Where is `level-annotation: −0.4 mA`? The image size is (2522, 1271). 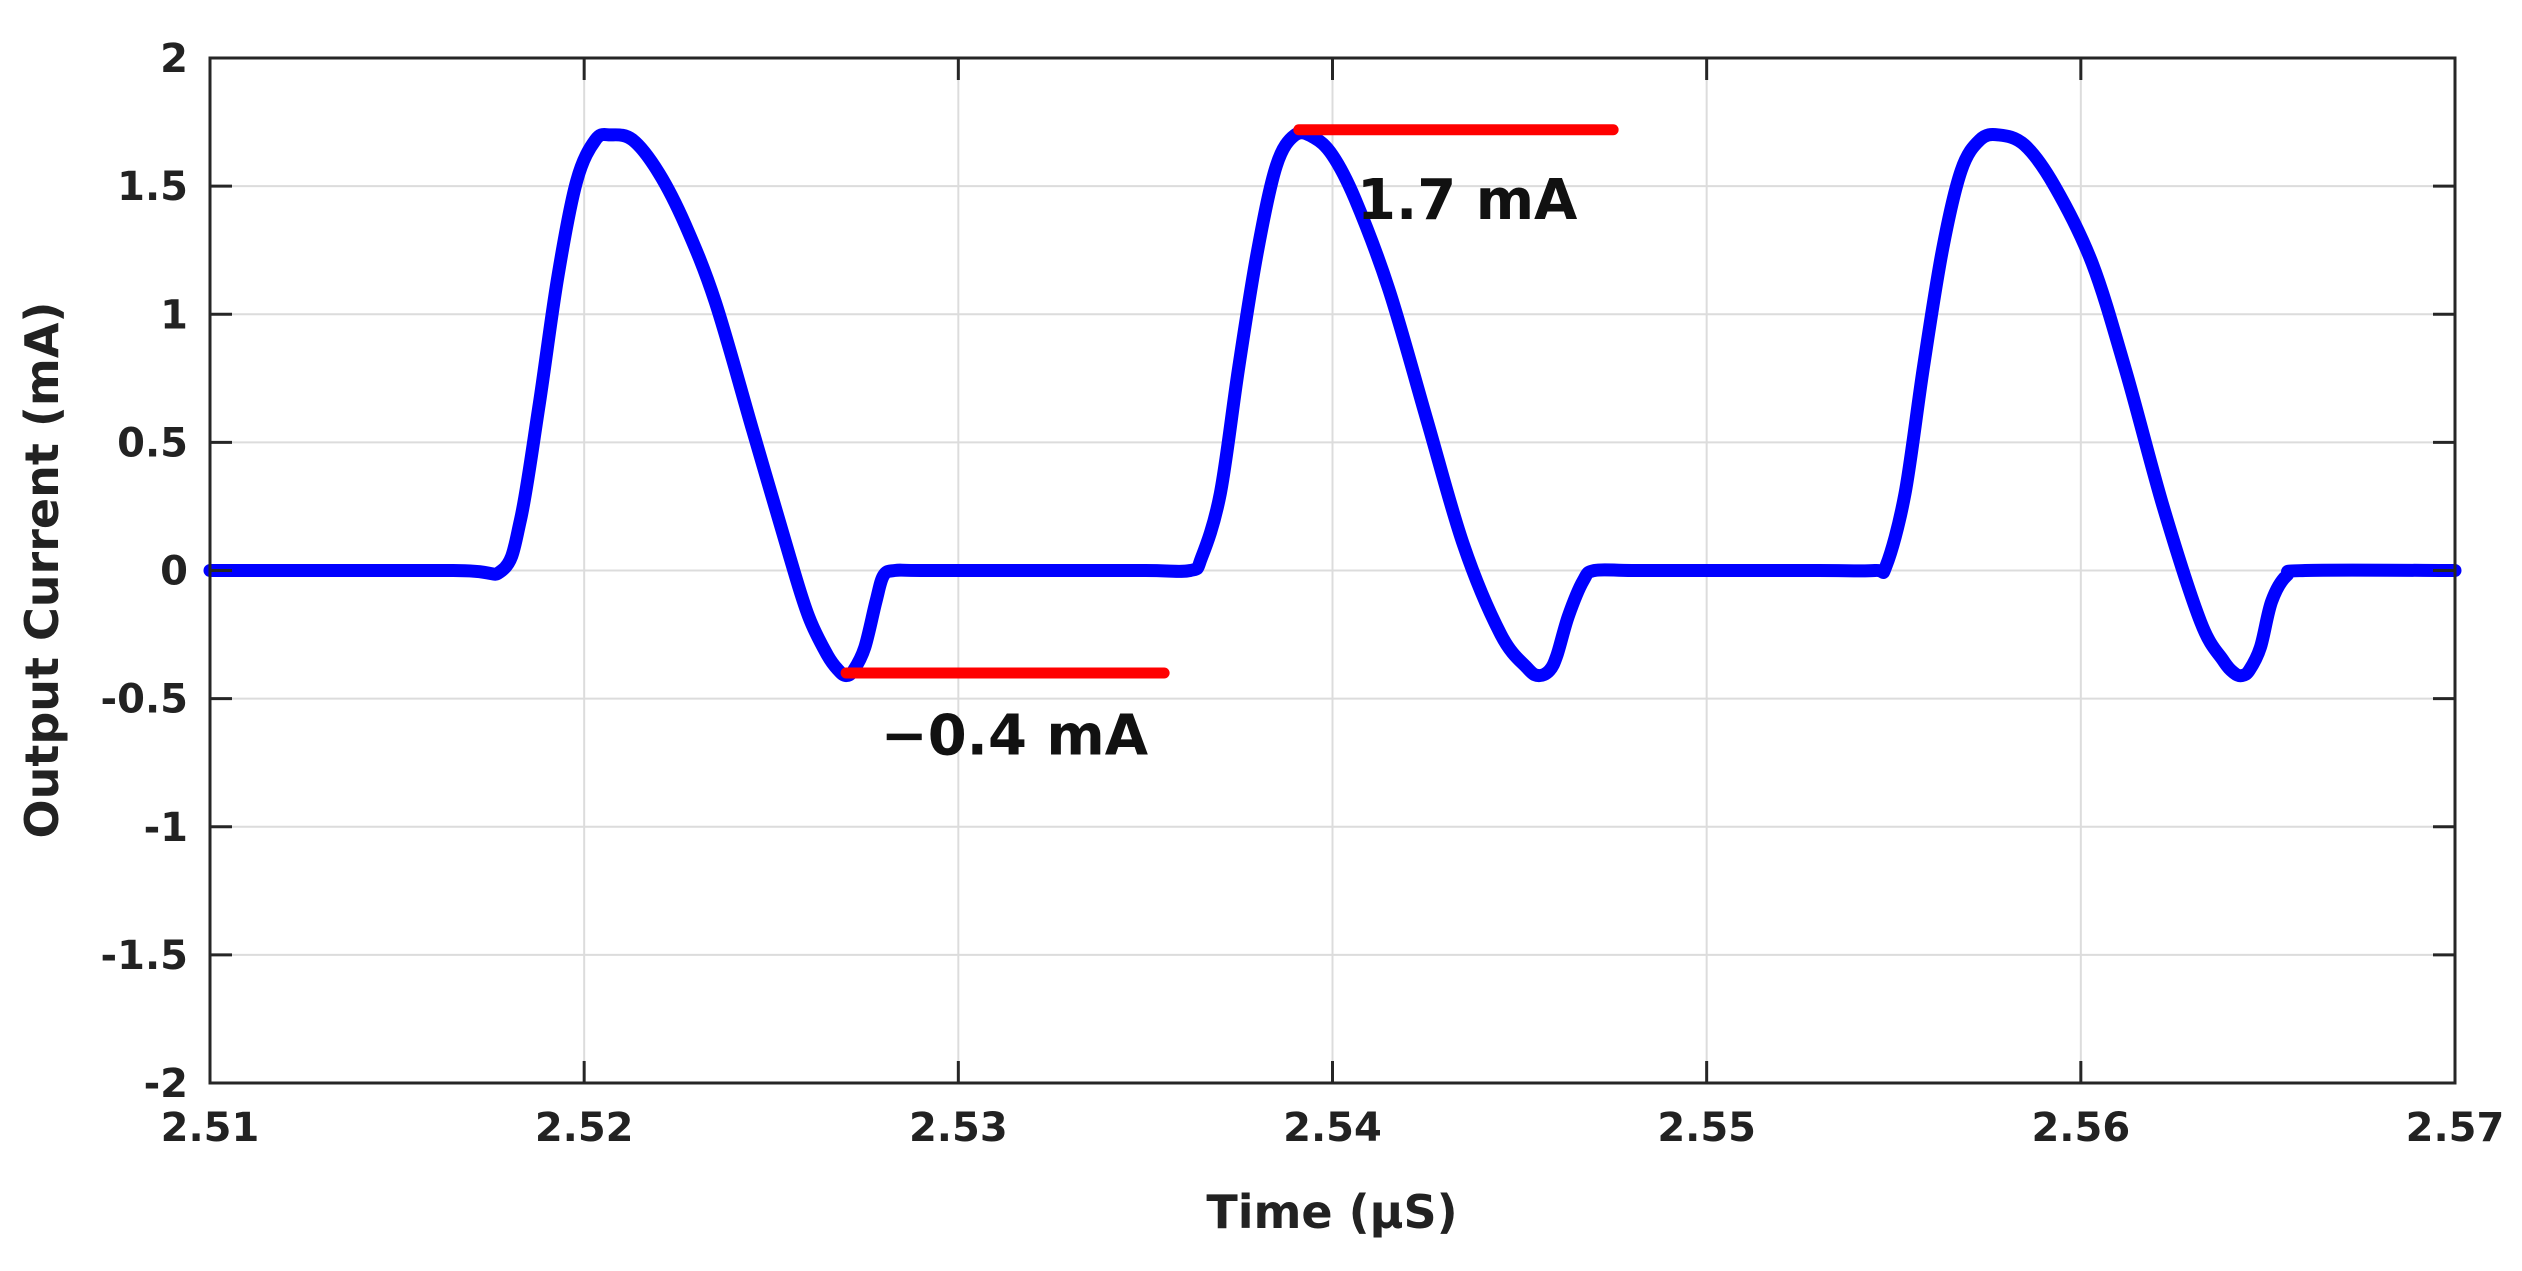 level-annotation: −0.4 mA is located at coordinates (1015, 736).